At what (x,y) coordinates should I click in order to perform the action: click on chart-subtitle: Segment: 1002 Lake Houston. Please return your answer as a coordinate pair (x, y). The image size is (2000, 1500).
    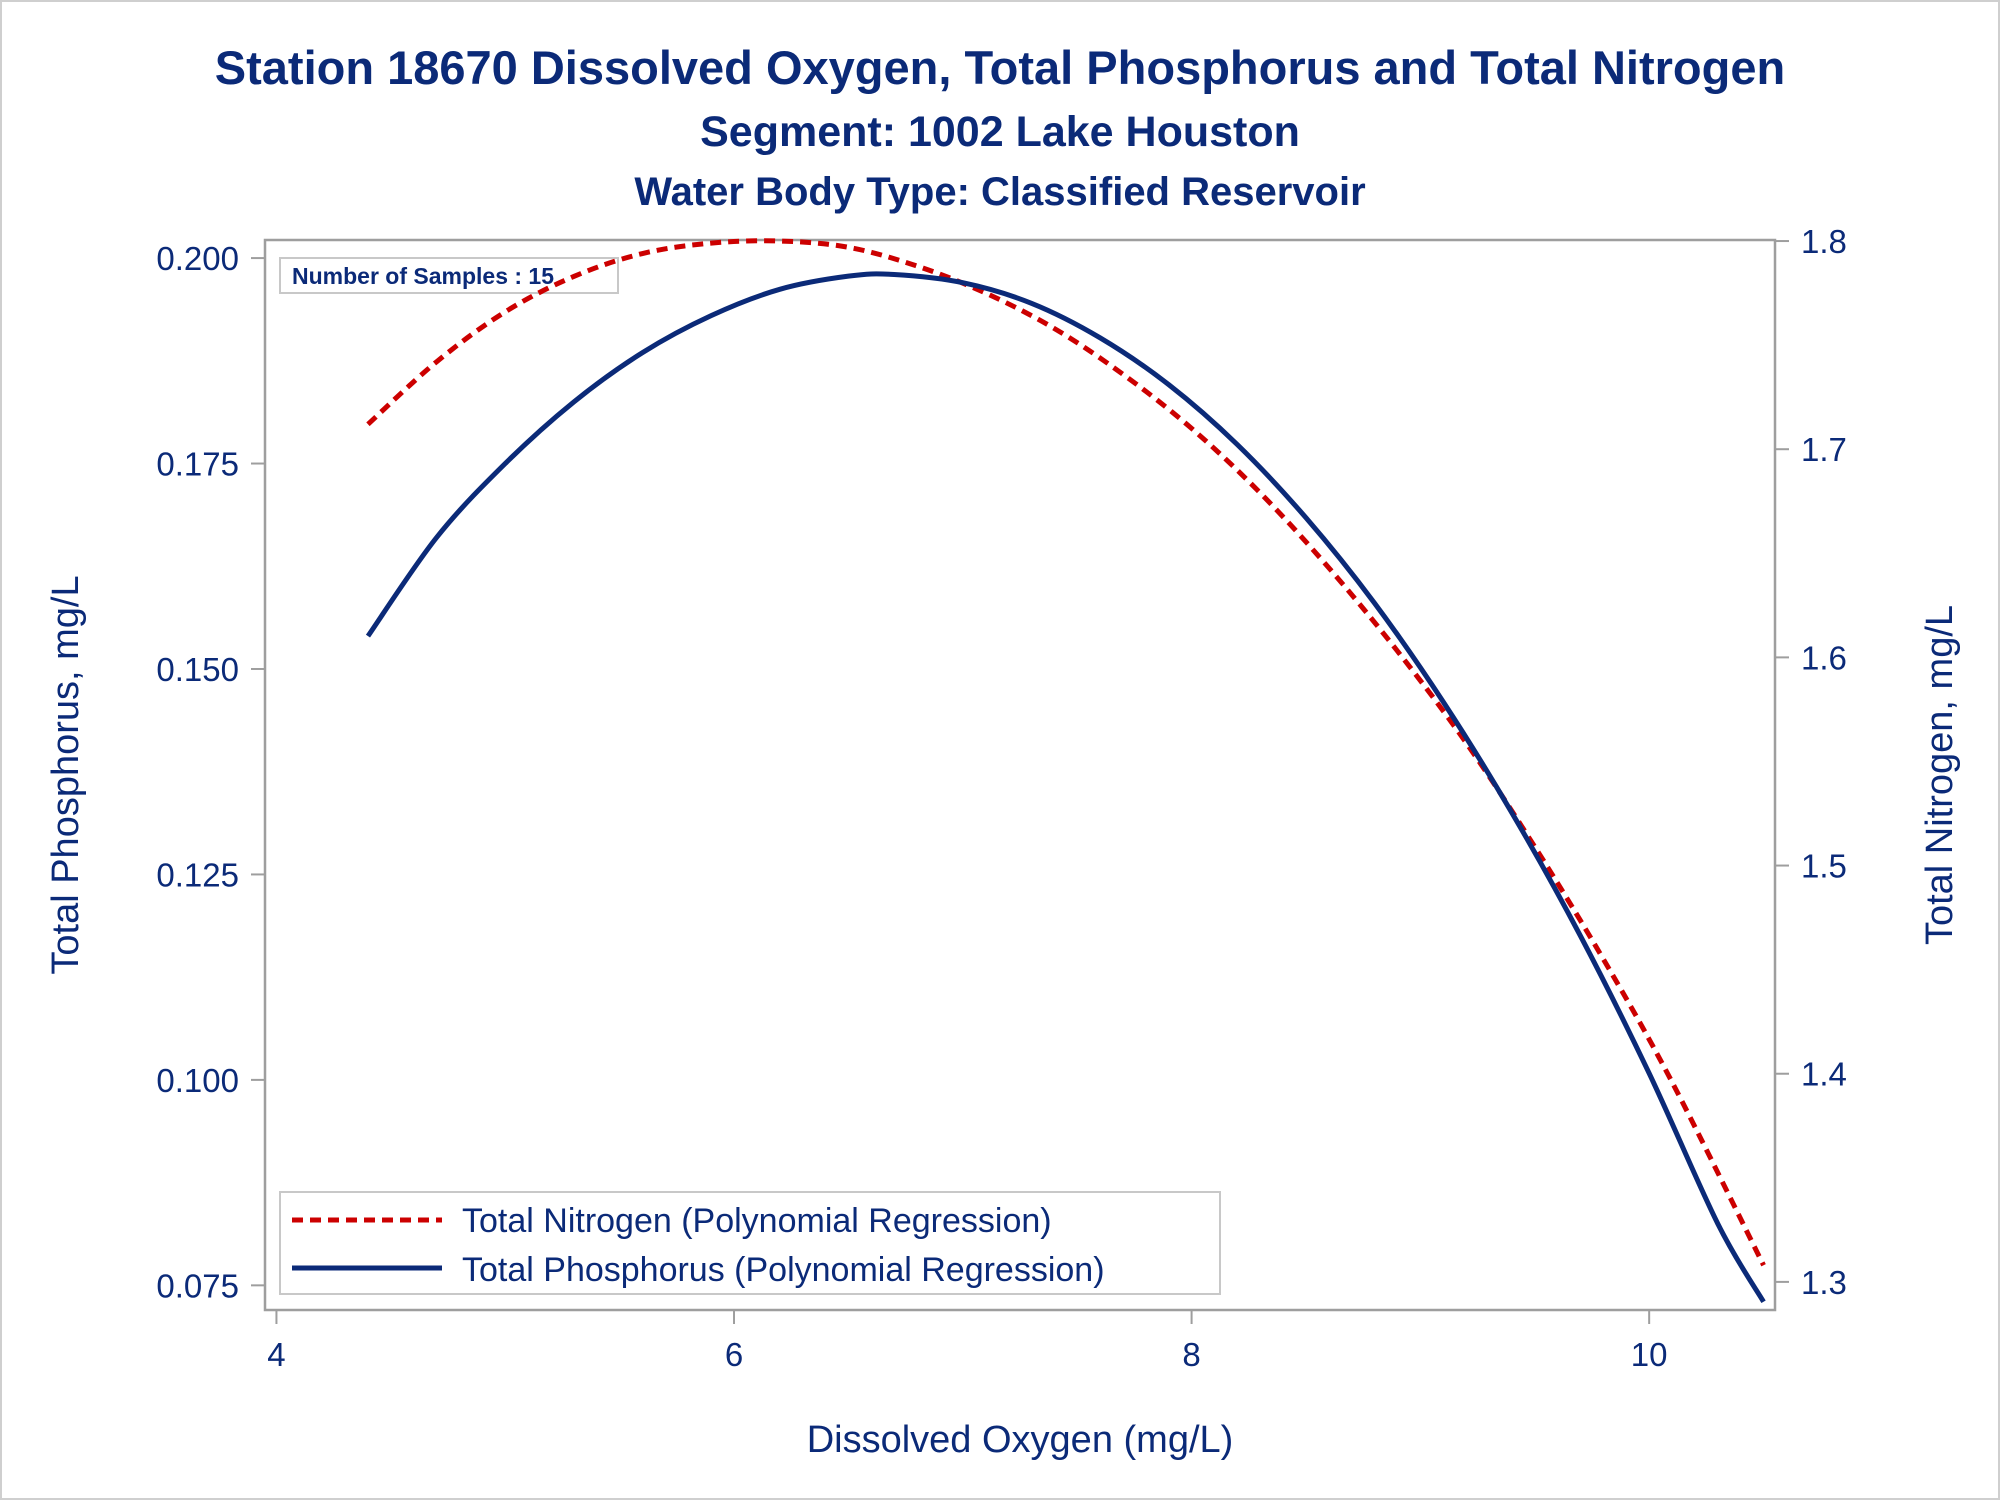
    Looking at the image, I should click on (1000, 132).